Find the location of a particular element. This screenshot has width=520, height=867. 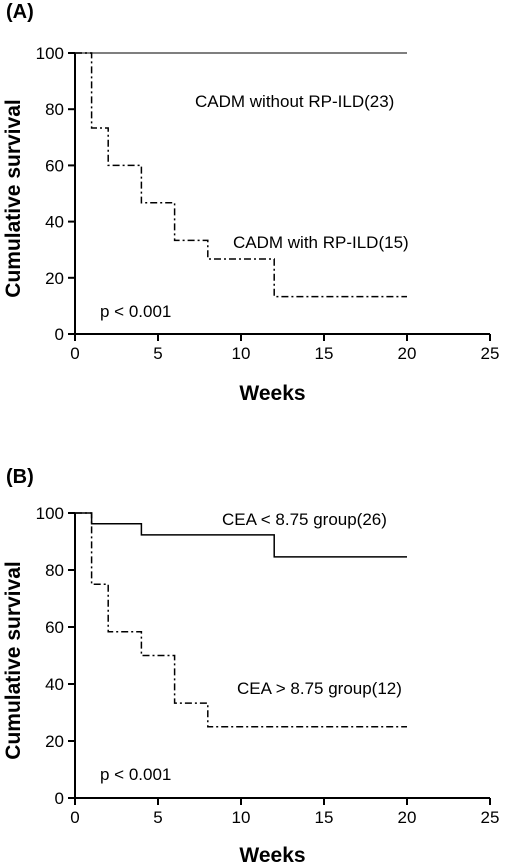

panel-a-x-tick-label: 15 is located at coordinates (324, 353).